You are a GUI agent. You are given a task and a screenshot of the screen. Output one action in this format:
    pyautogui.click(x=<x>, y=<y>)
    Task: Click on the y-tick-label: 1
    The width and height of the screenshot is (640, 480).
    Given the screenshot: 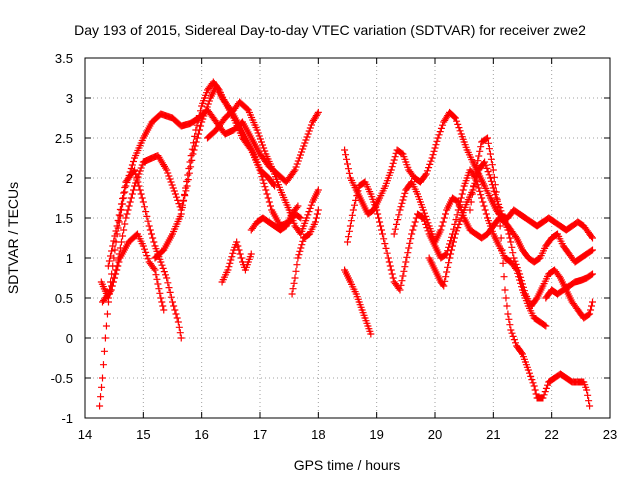 What is the action you would take?
    pyautogui.click(x=69, y=258)
    